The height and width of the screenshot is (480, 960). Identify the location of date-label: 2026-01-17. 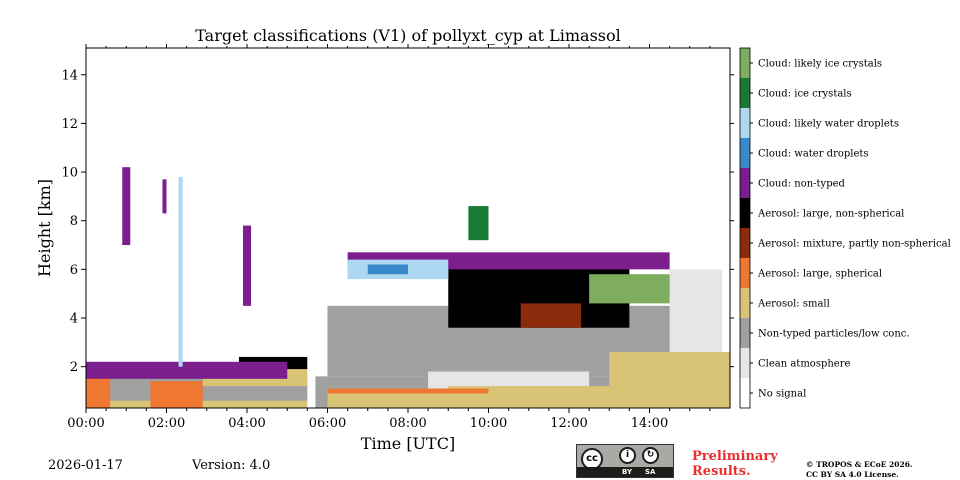
(85, 465).